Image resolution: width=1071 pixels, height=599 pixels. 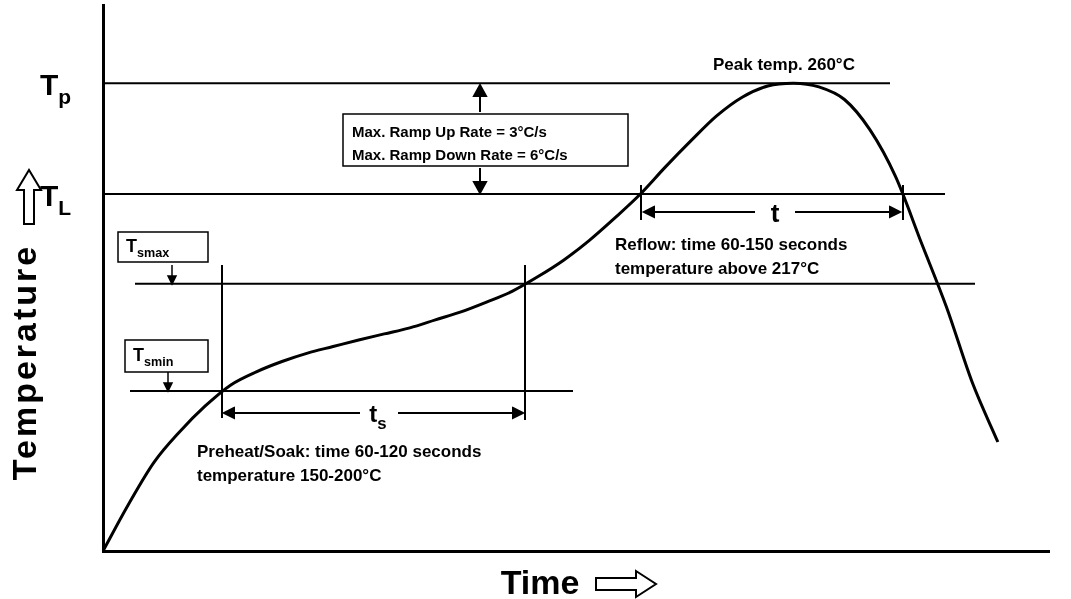 What do you see at coordinates (339, 451) in the screenshot?
I see `annotation: Preheat/Soak: time 60-120 seconds` at bounding box center [339, 451].